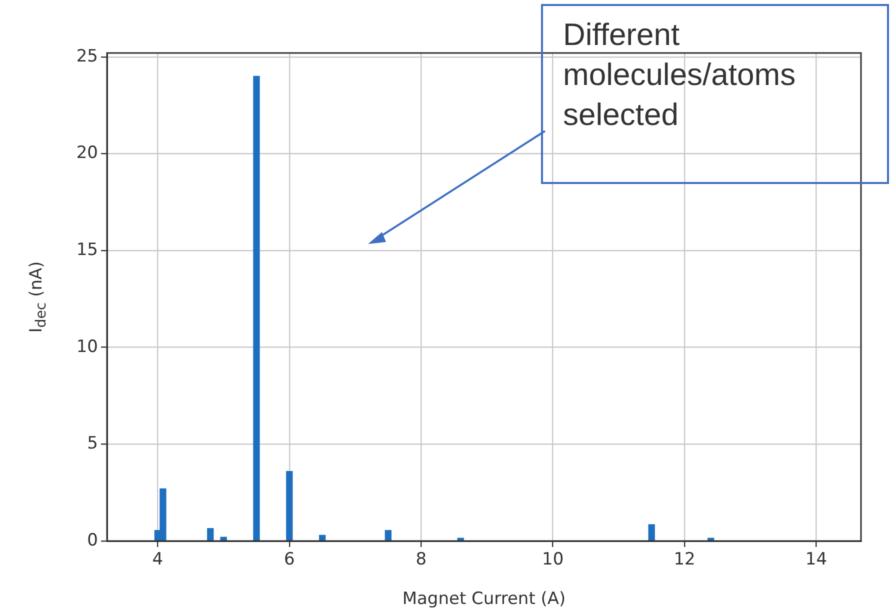  I want to click on y-tick-label: 5, so click(92, 444).